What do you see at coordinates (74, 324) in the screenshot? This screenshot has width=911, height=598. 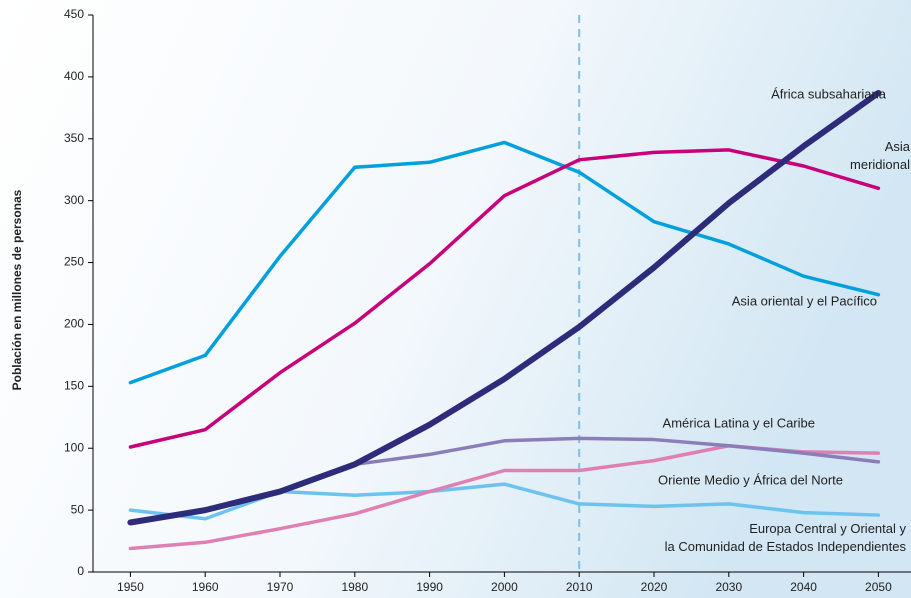 I see `y-tick-label: 200` at bounding box center [74, 324].